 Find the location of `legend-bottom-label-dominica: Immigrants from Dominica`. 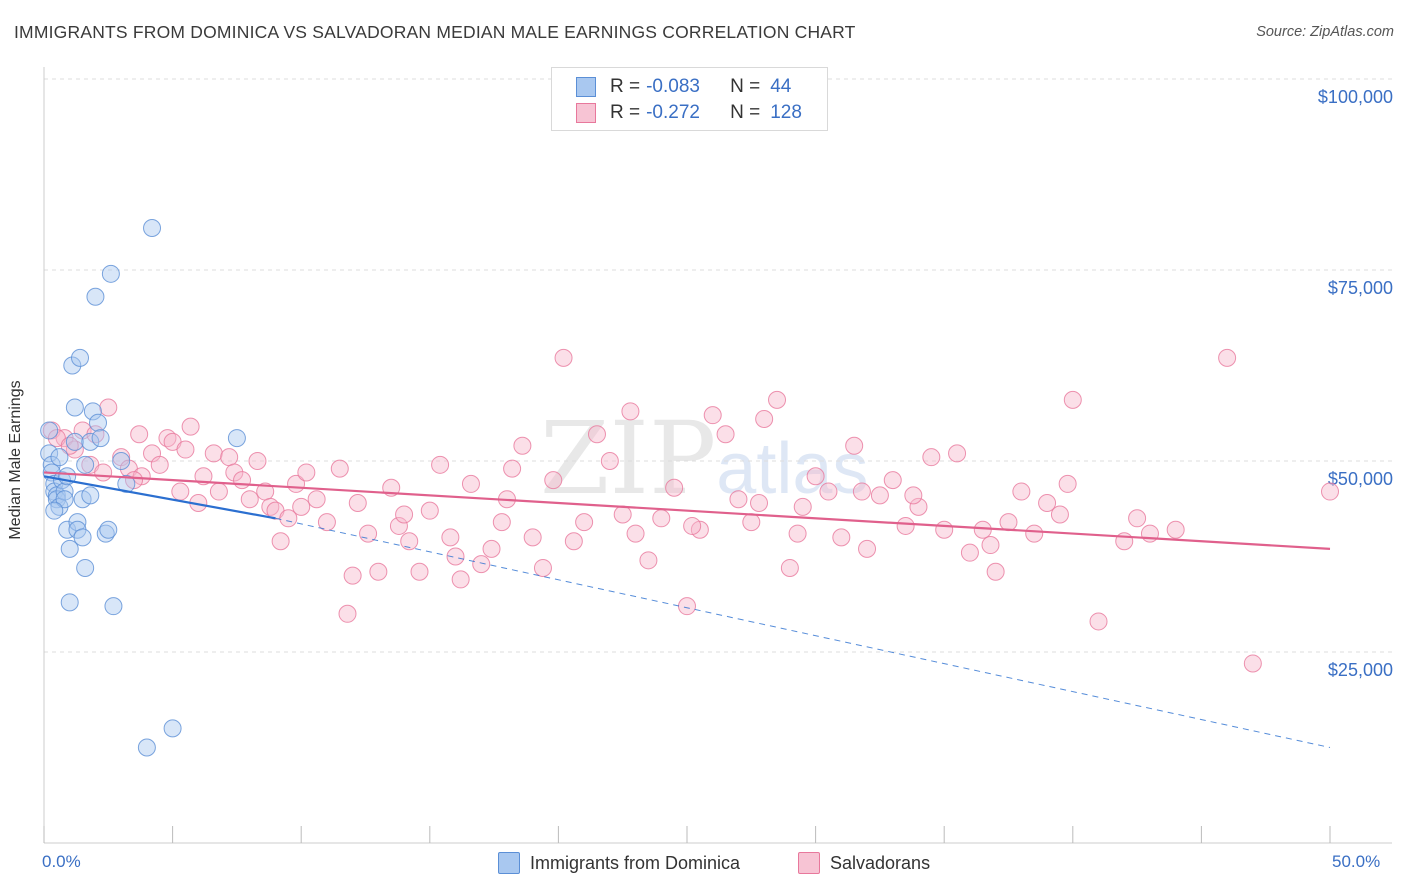

legend-bottom-label-dominica: Immigrants from Dominica is located at coordinates (635, 862).